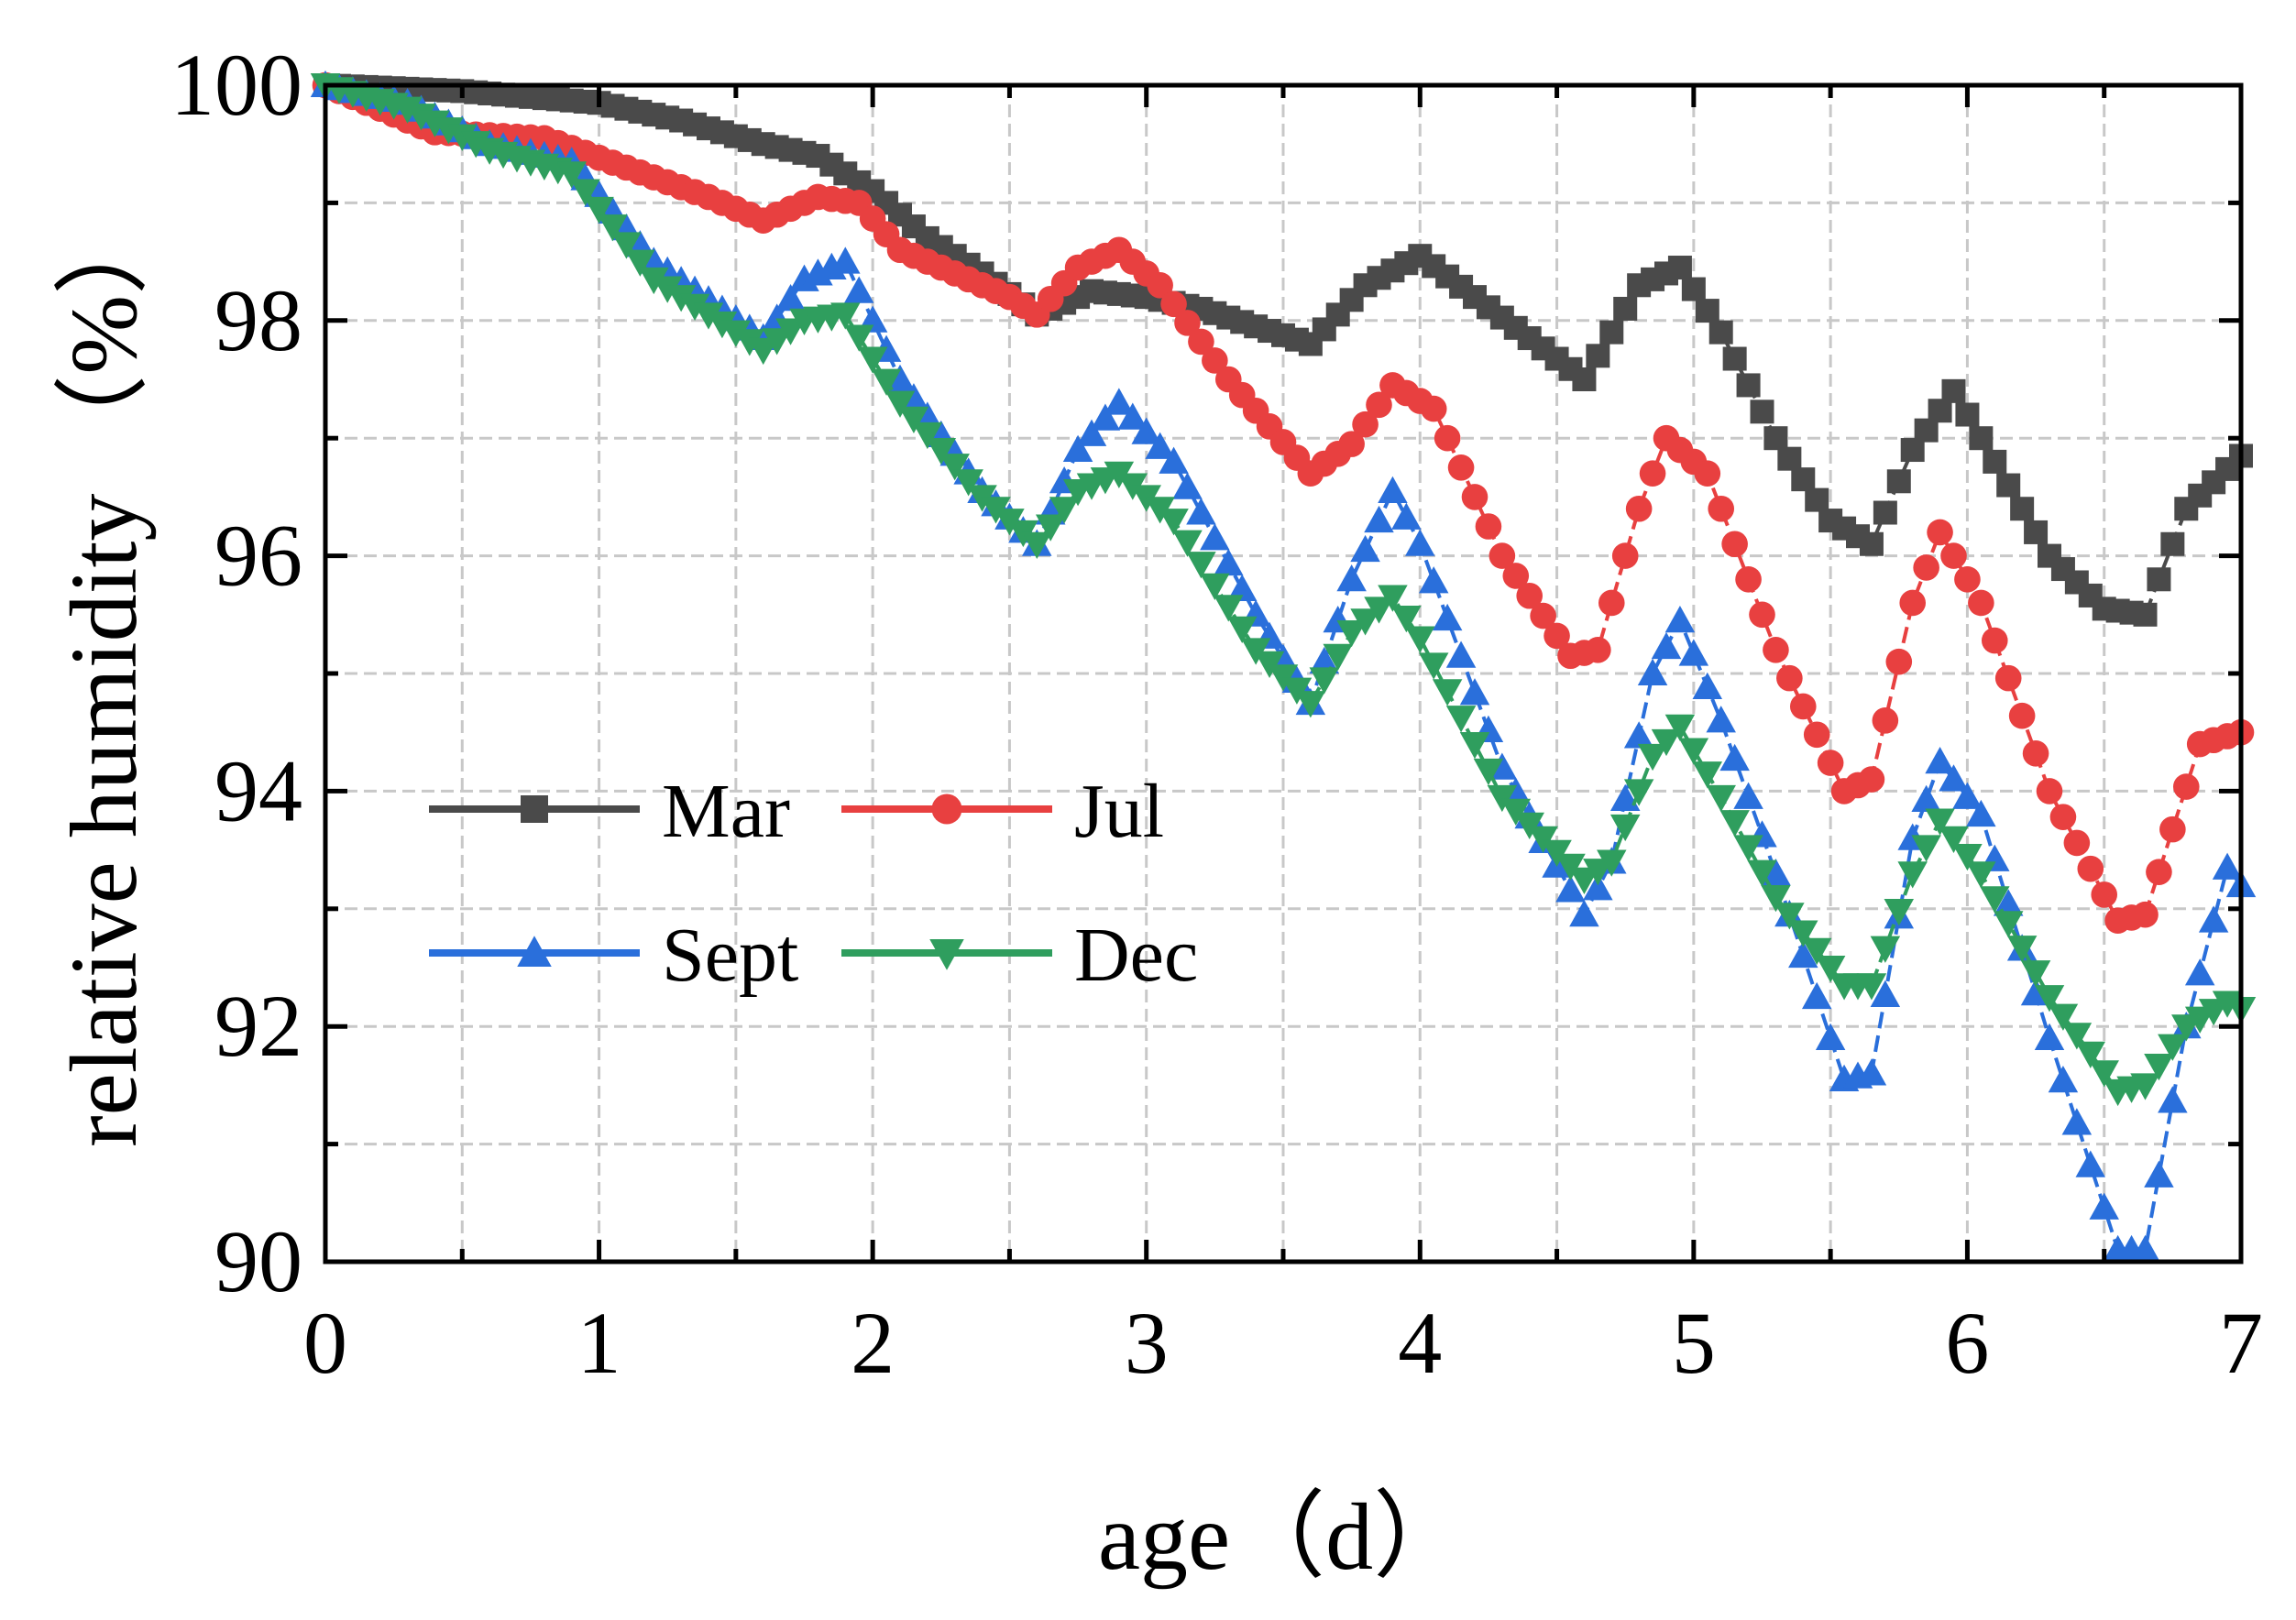 Image resolution: width=2296 pixels, height=1620 pixels. Describe the element at coordinates (947, 809) in the screenshot. I see `legend-swatch-marker` at that location.